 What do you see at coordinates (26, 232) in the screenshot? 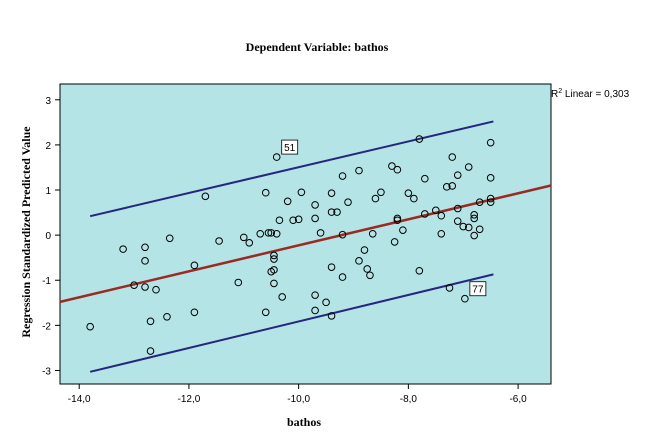
I see `y-axis-label: Regression Standardized Predicted Value` at bounding box center [26, 232].